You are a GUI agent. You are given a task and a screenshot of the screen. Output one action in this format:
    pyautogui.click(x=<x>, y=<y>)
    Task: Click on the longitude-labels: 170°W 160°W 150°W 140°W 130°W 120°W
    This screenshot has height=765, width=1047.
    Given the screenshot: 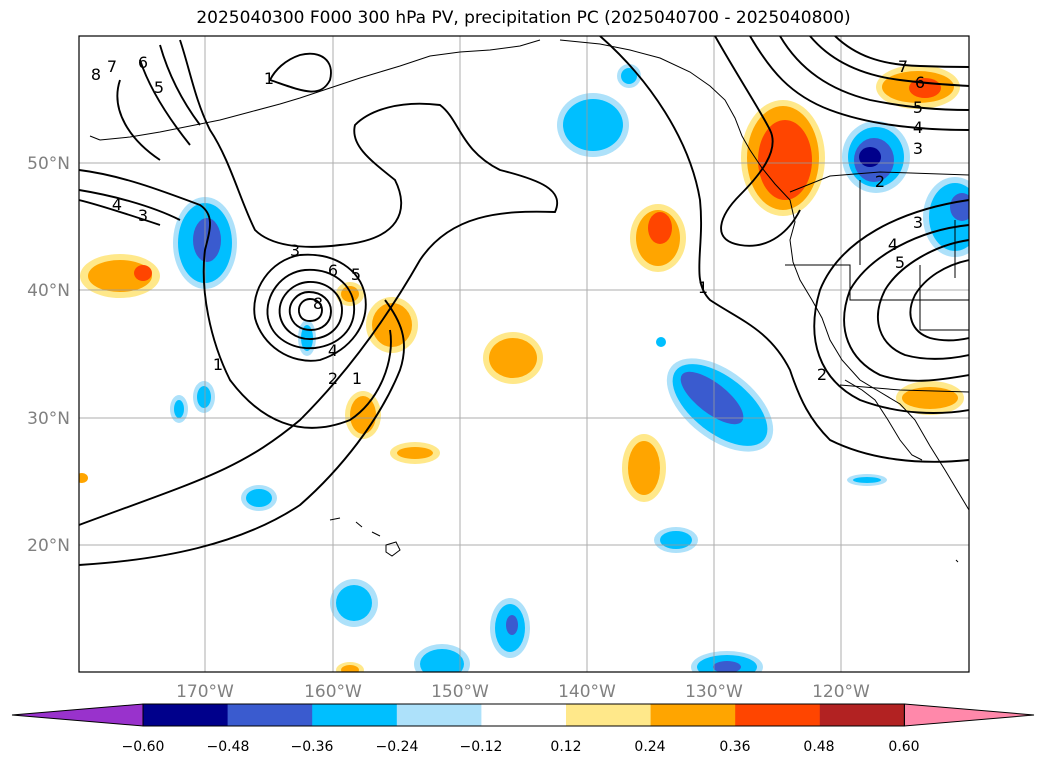 What is the action you would take?
    pyautogui.click(x=523, y=692)
    